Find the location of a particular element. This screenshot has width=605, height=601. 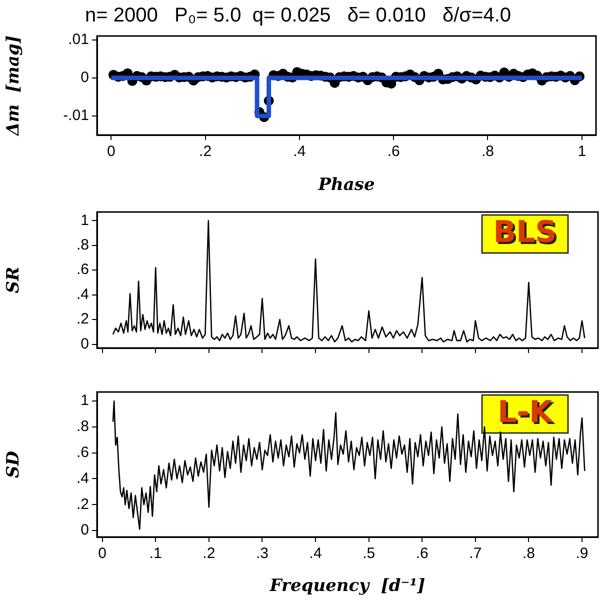

annotation: BLS is located at coordinates (527, 234).